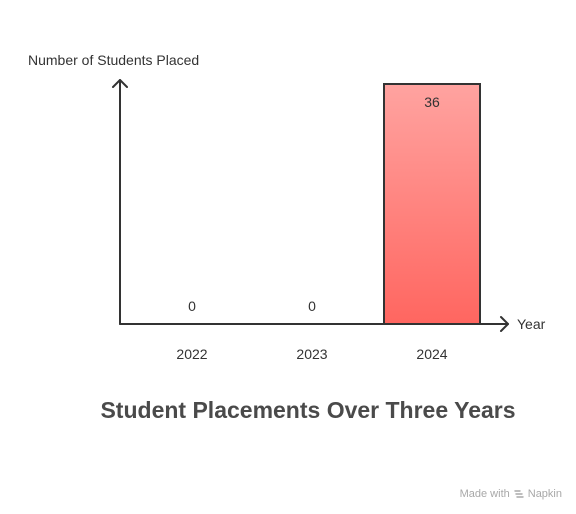  I want to click on bars-group, so click(432, 204).